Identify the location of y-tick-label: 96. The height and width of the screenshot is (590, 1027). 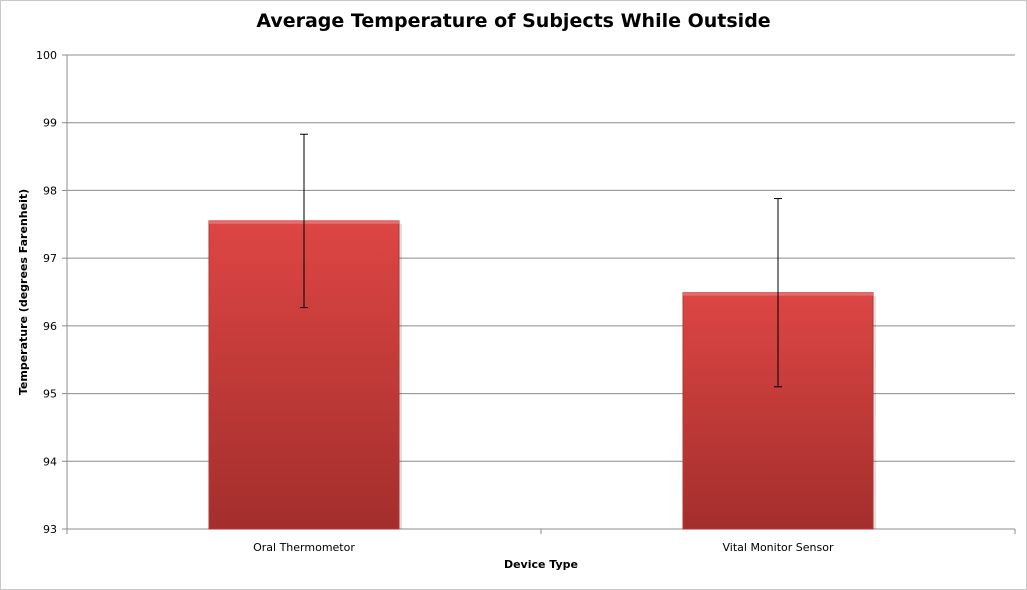
(50, 326).